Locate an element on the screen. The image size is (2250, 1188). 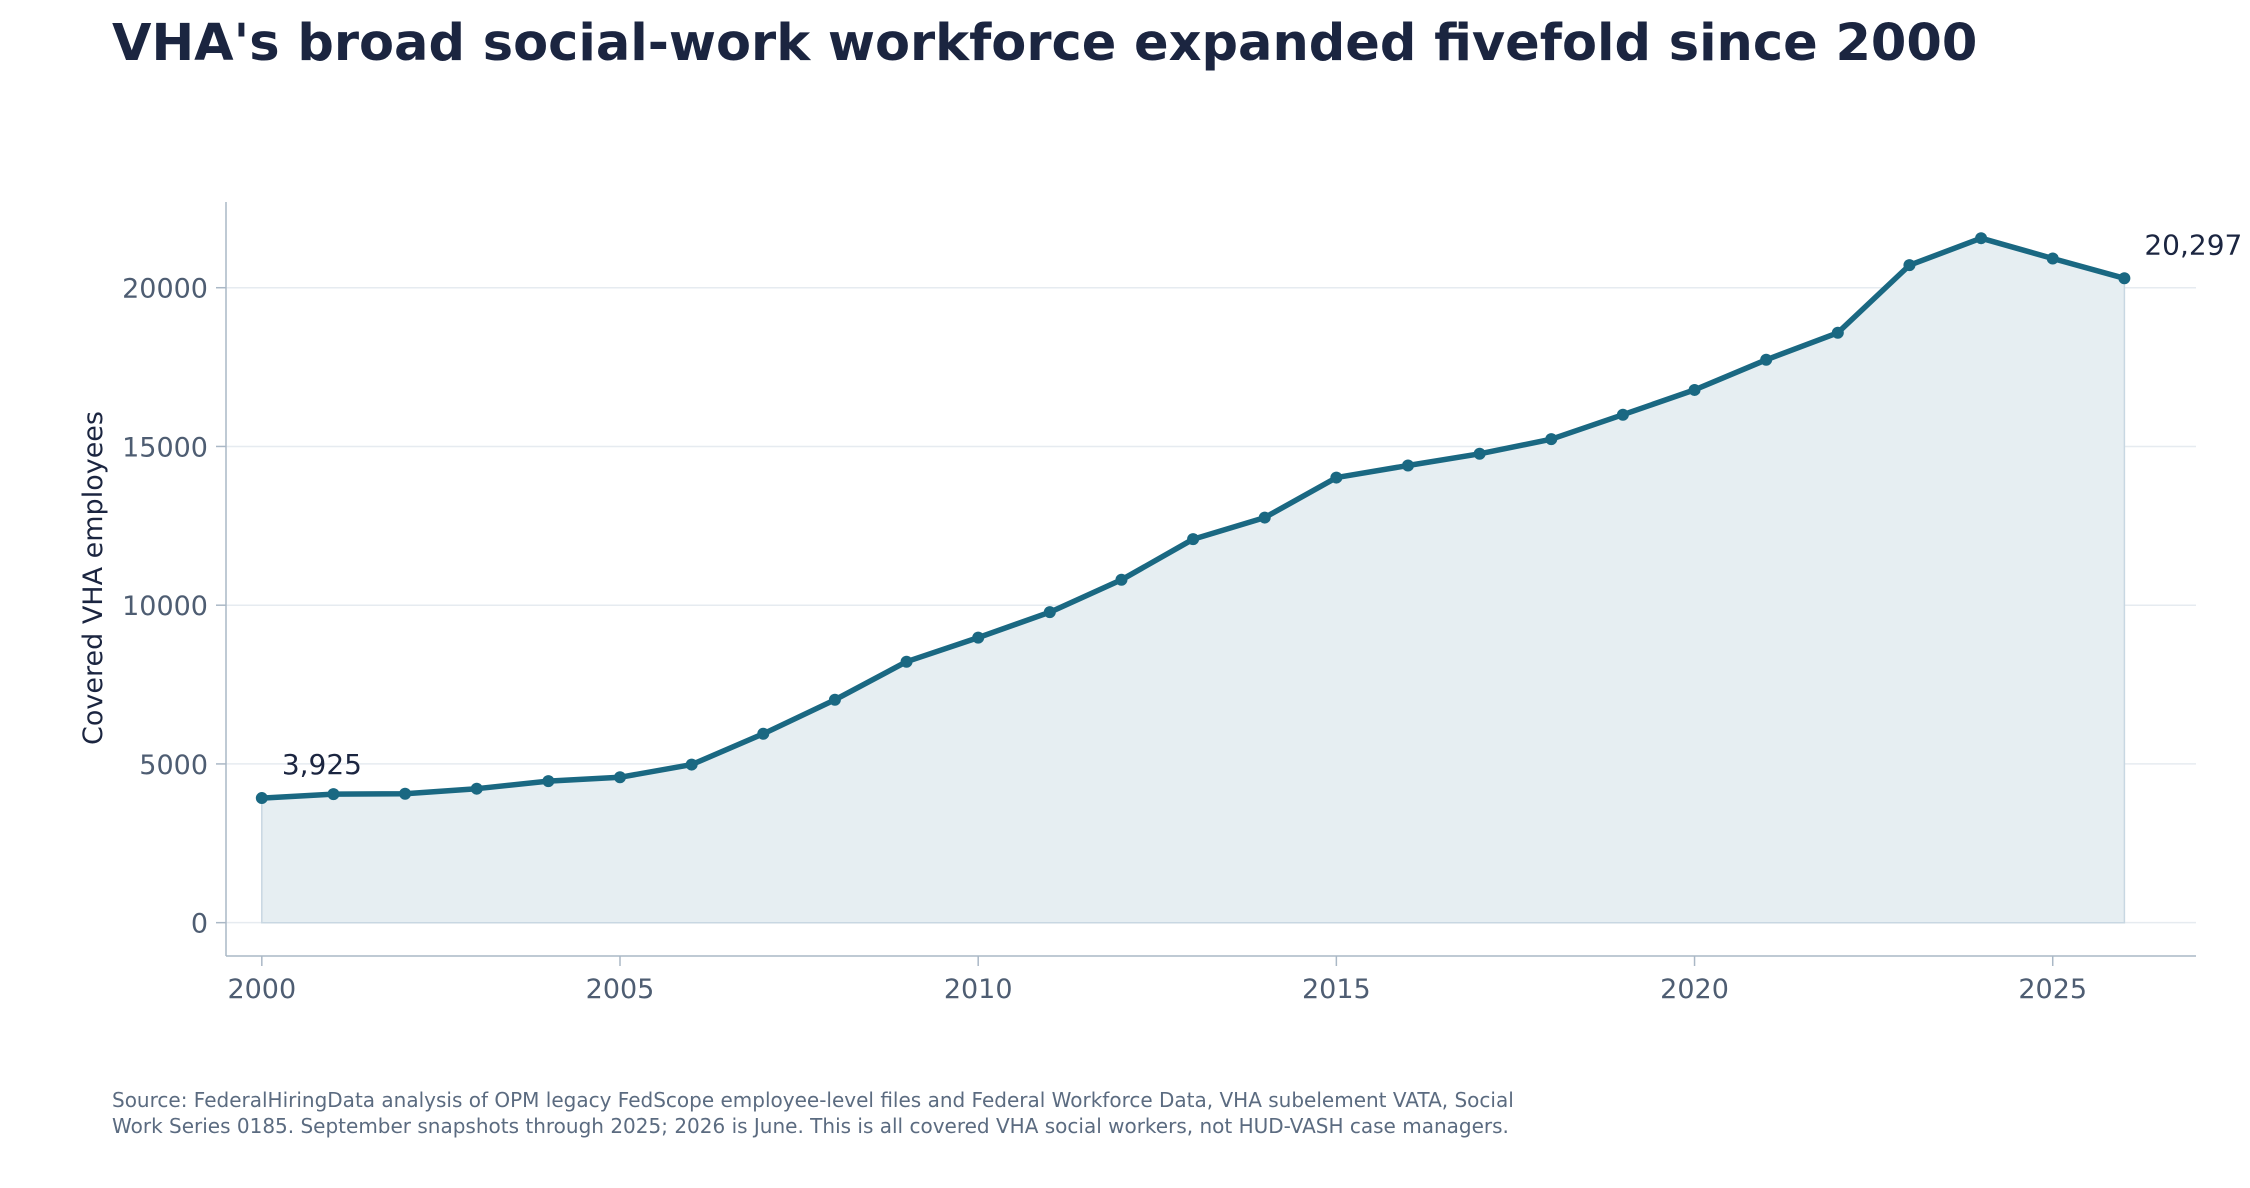
y-tick-label-2: 10000 is located at coordinates (165, 606).